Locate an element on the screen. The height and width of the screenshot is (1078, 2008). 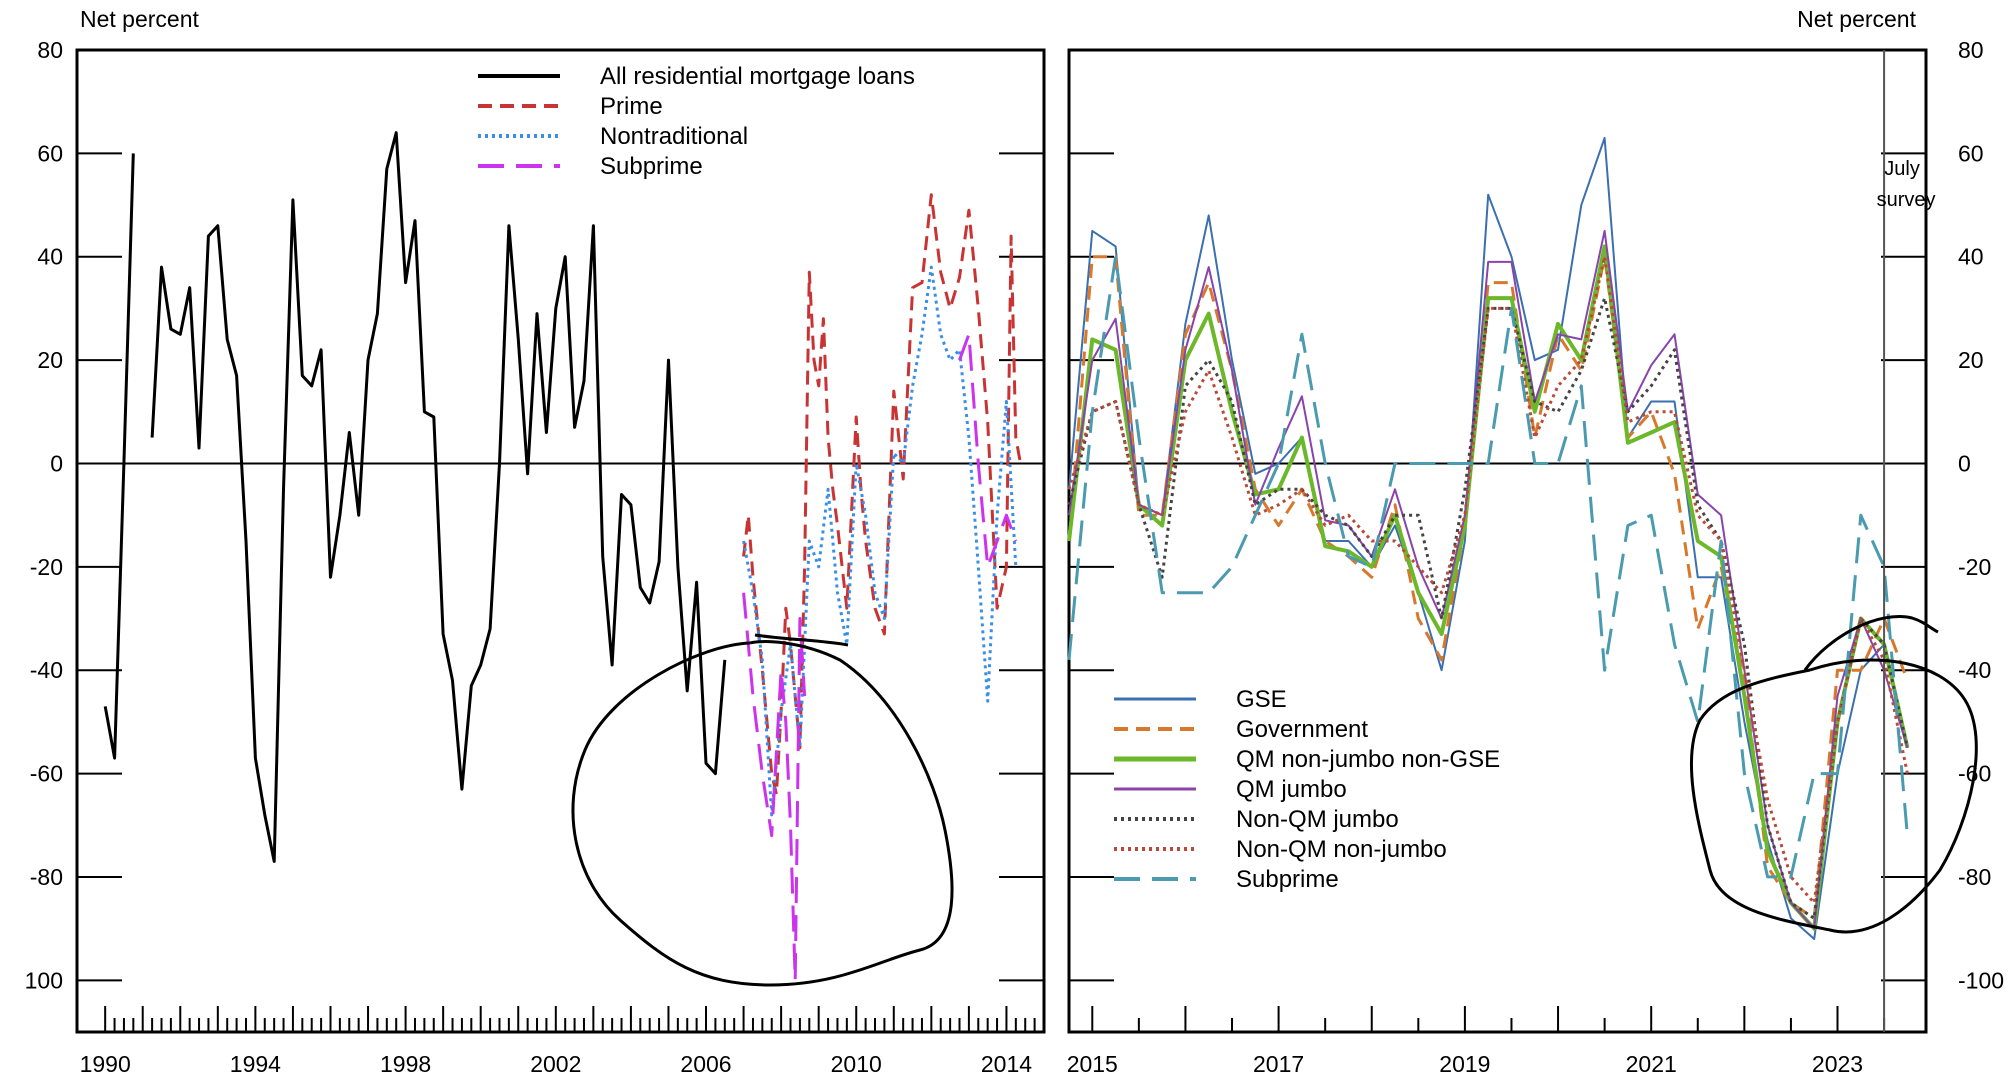
x-tick-label: 2017 is located at coordinates (1278, 1064).